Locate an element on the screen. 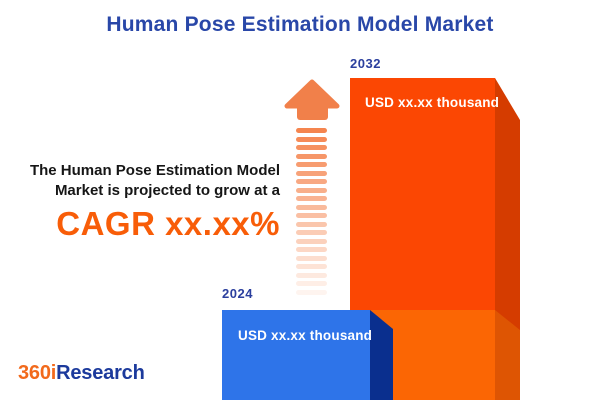 This screenshot has width=600, height=400. bar-2024-value-label: USD xx.xx thousand is located at coordinates (305, 335).